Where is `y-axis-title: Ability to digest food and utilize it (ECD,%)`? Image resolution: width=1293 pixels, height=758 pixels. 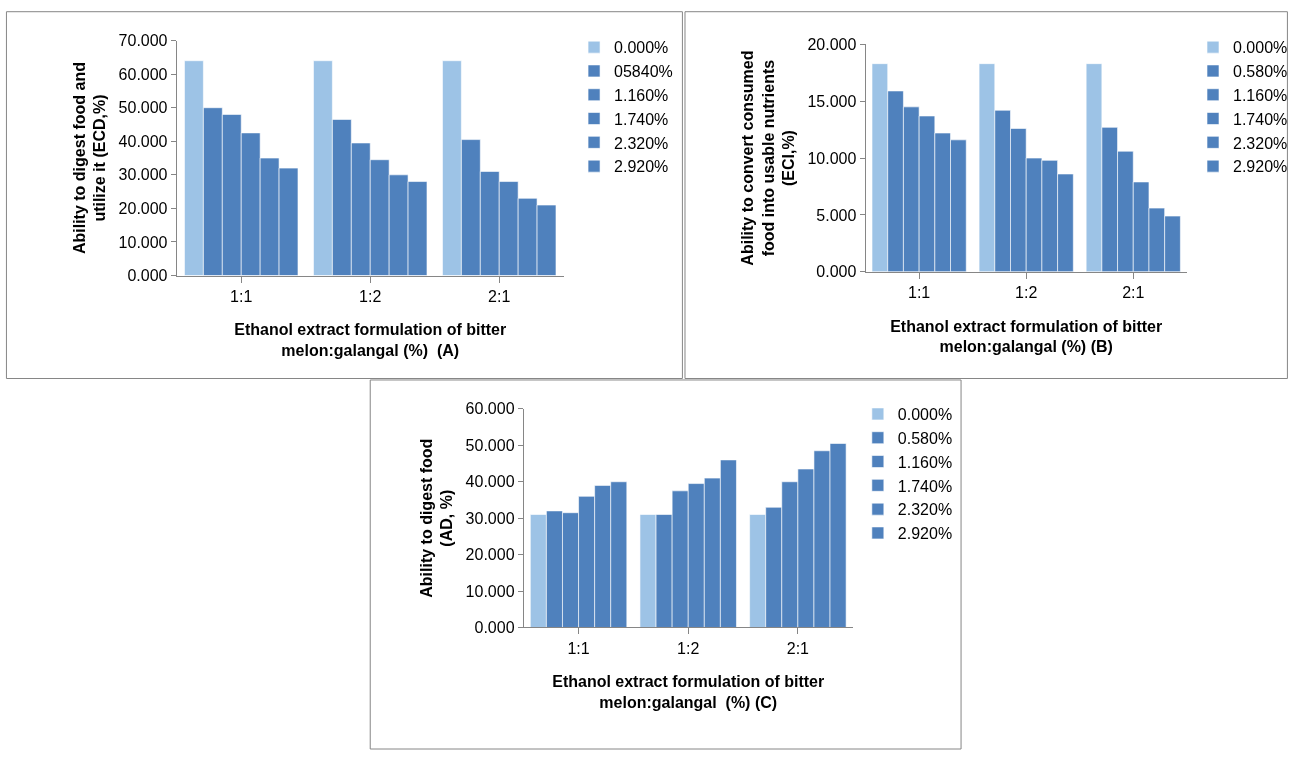
y-axis-title: Ability to digest food and utilize it (ECD,%) is located at coordinates (89, 158).